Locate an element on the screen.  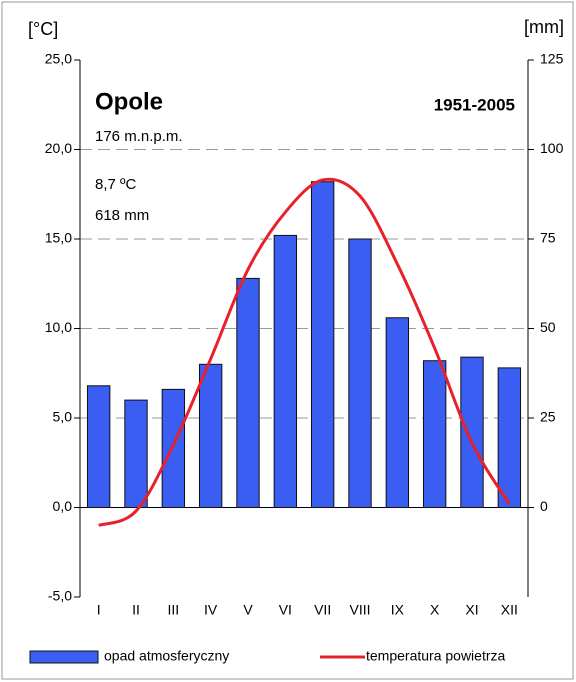
period: 1951-2005 is located at coordinates (474, 104).